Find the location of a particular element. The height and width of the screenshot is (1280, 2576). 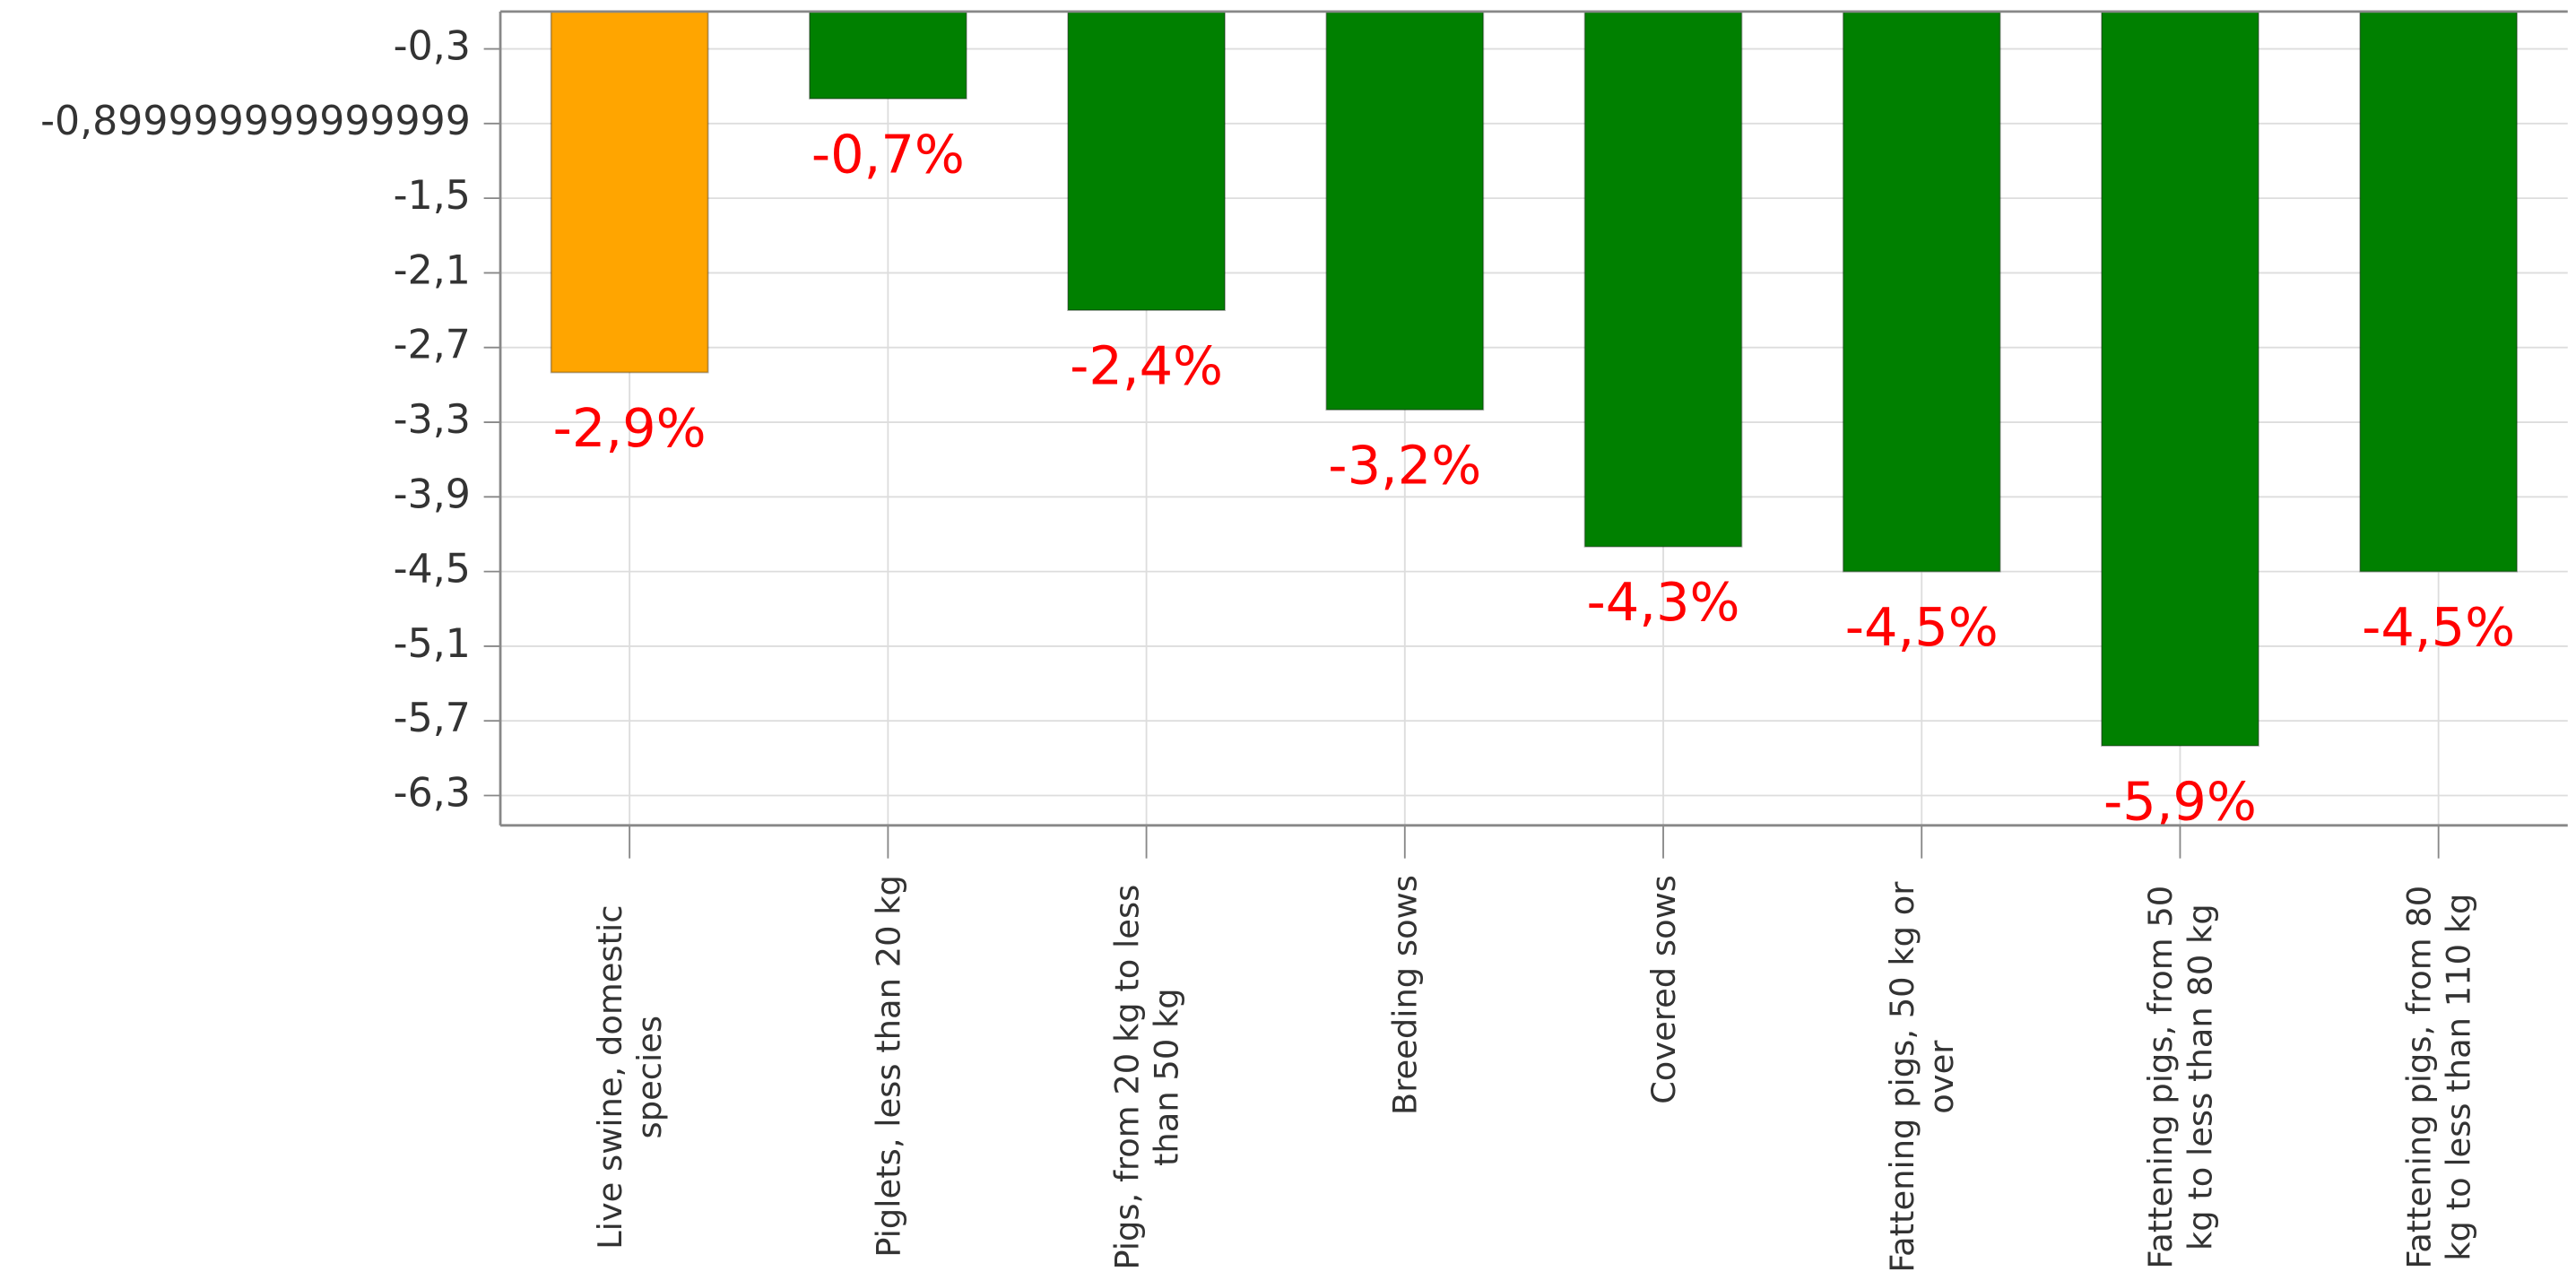

data-label: -4,3% is located at coordinates (1663, 602).